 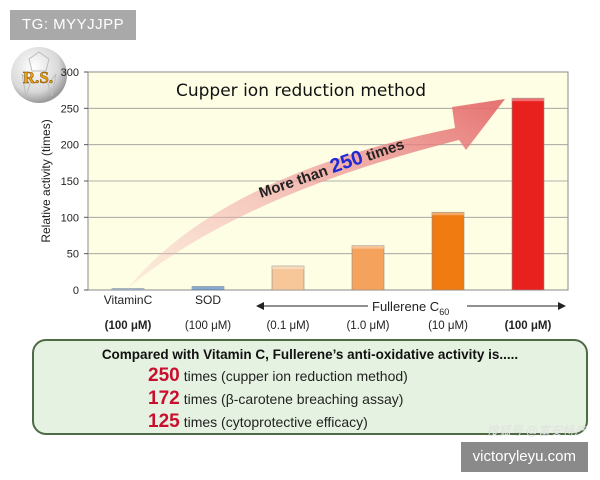 I want to click on x-category-label: VitaminC, so click(x=128, y=300).